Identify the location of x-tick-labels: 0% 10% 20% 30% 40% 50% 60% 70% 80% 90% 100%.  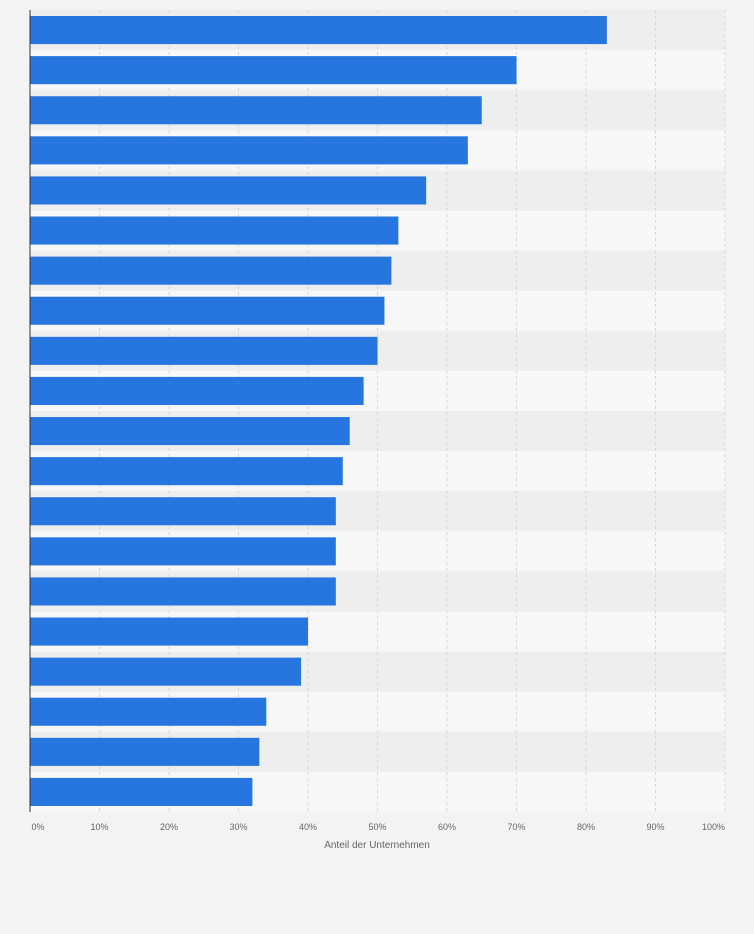
(378, 827).